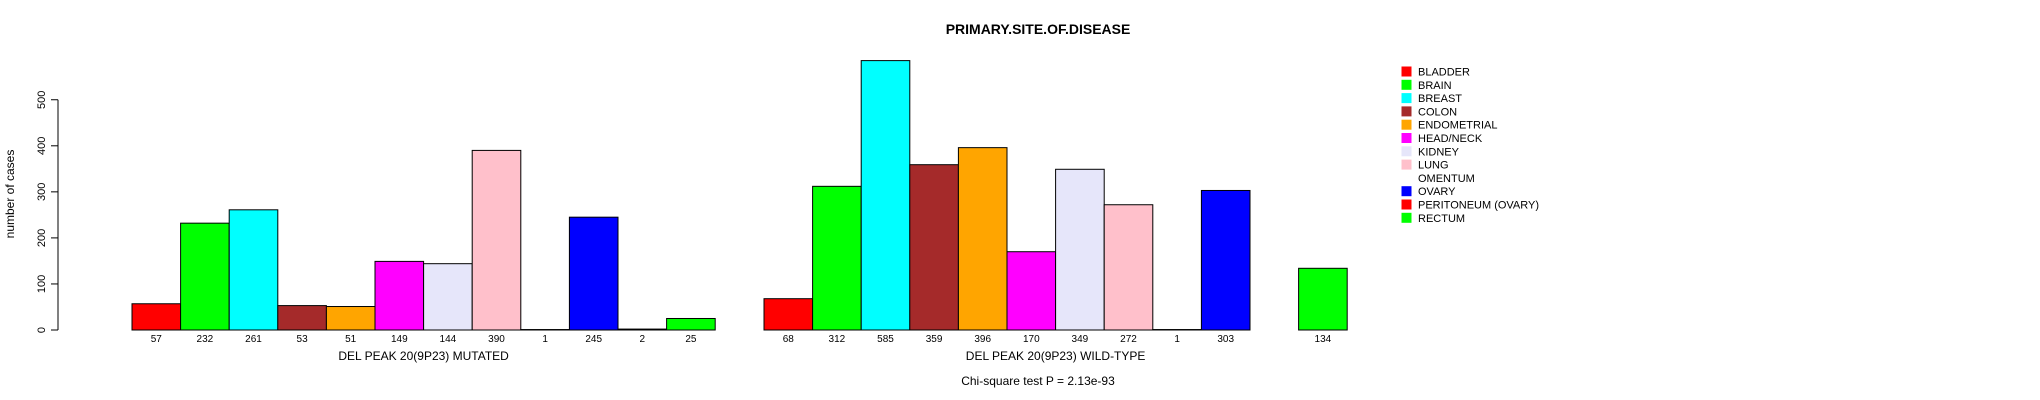  What do you see at coordinates (982, 339) in the screenshot?
I see `bar-count-label: 396` at bounding box center [982, 339].